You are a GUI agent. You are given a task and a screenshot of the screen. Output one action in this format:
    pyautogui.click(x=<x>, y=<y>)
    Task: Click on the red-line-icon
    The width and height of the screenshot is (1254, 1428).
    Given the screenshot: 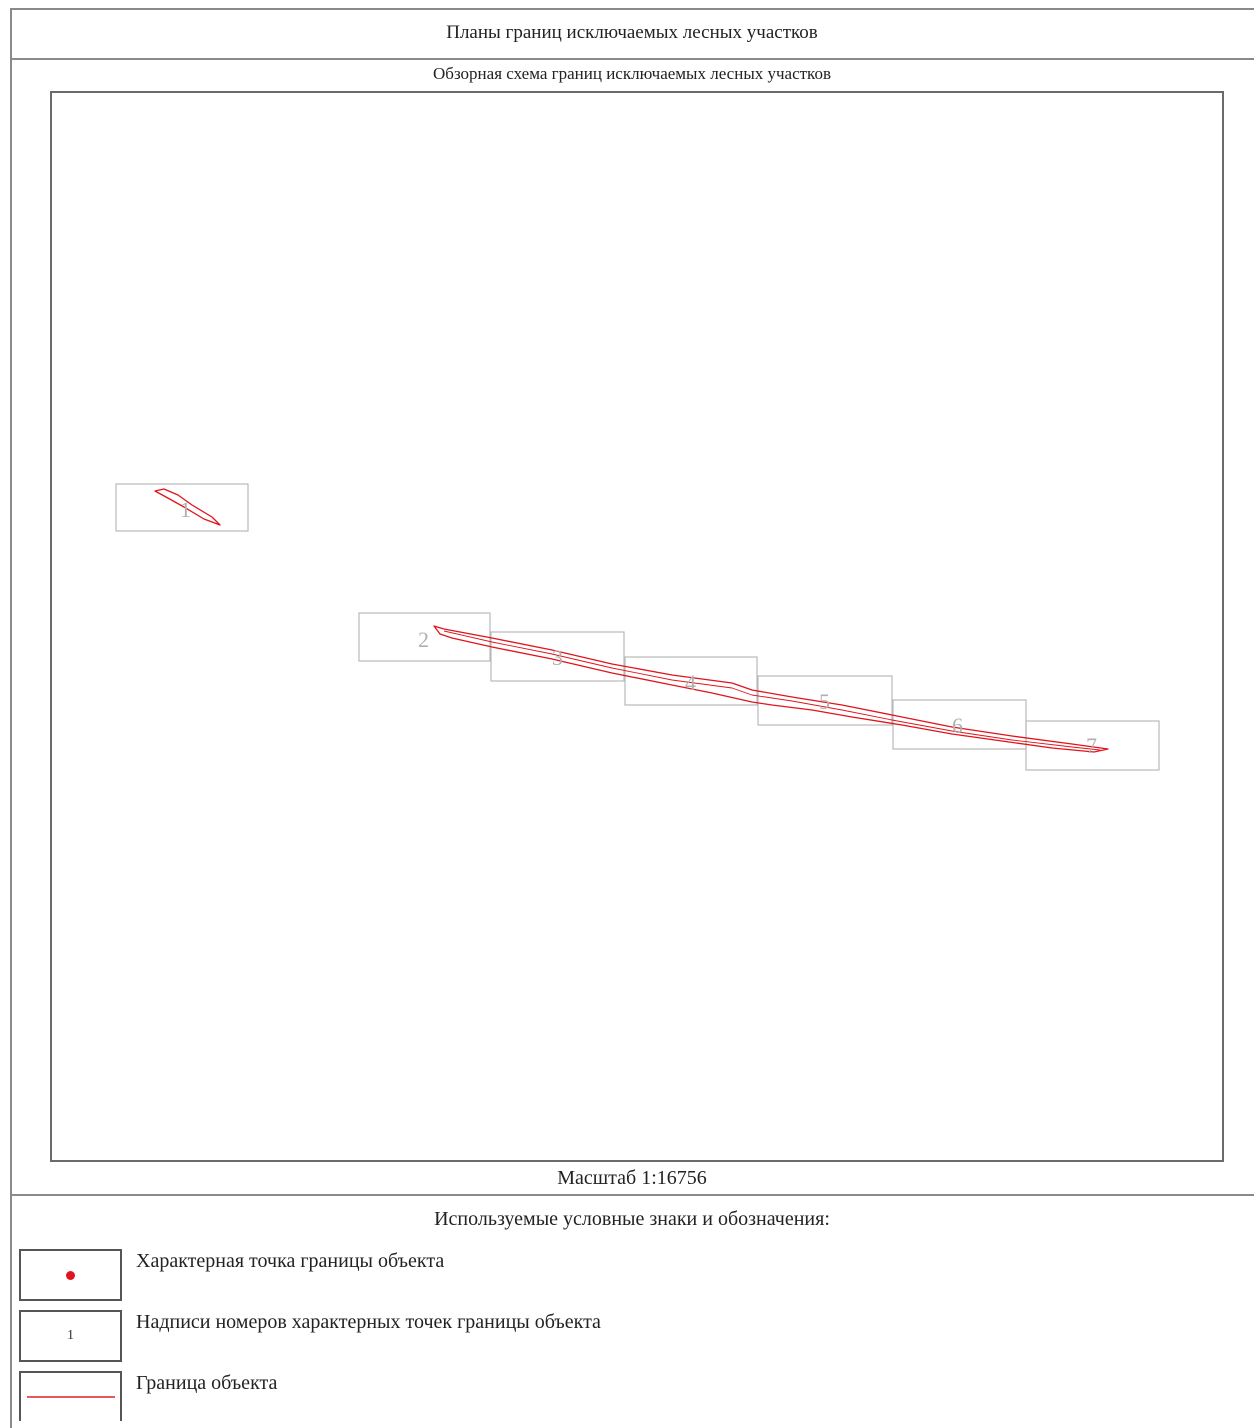 What is the action you would take?
    pyautogui.click(x=70, y=1397)
    